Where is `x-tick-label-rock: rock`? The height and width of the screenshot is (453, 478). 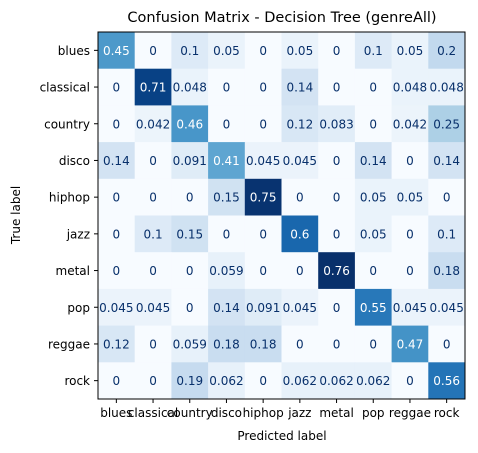 x-tick-label-rock: rock is located at coordinates (447, 413).